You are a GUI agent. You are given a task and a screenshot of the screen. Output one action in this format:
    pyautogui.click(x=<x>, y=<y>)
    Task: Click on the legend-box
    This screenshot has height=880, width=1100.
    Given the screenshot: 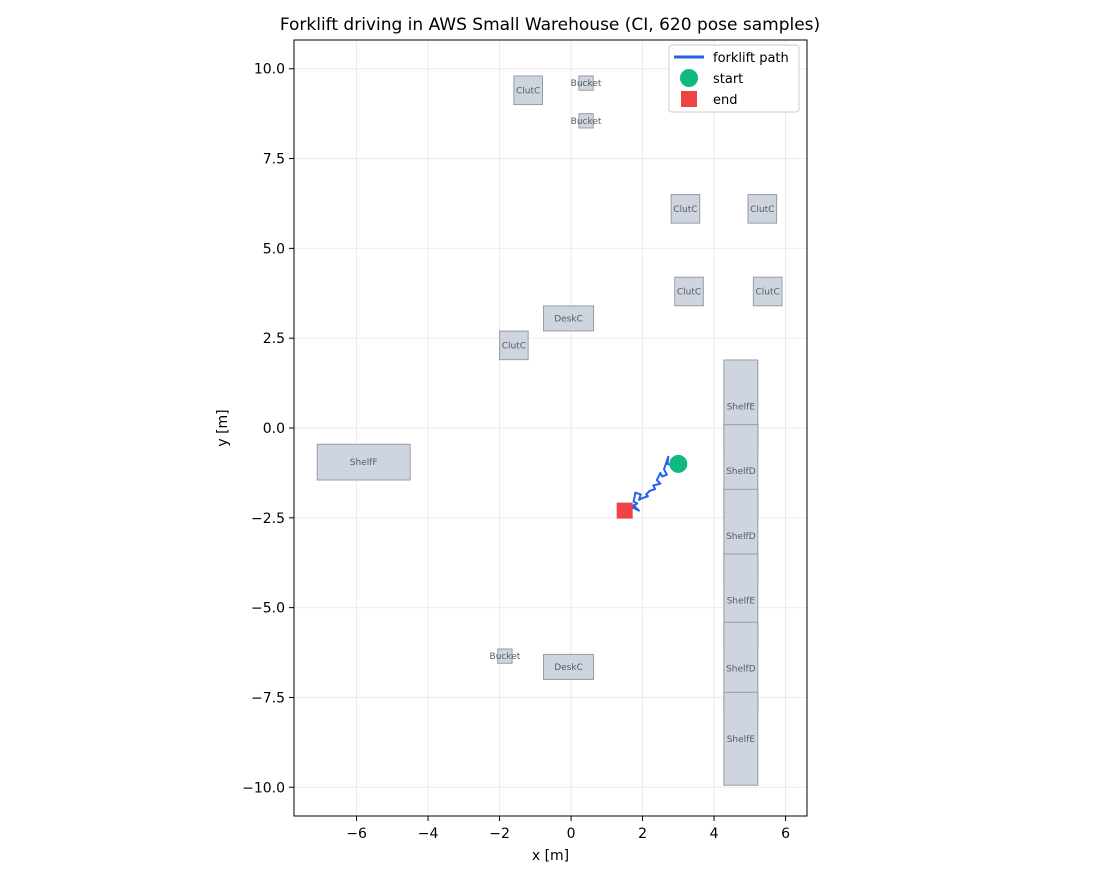 What is the action you would take?
    pyautogui.click(x=734, y=78)
    